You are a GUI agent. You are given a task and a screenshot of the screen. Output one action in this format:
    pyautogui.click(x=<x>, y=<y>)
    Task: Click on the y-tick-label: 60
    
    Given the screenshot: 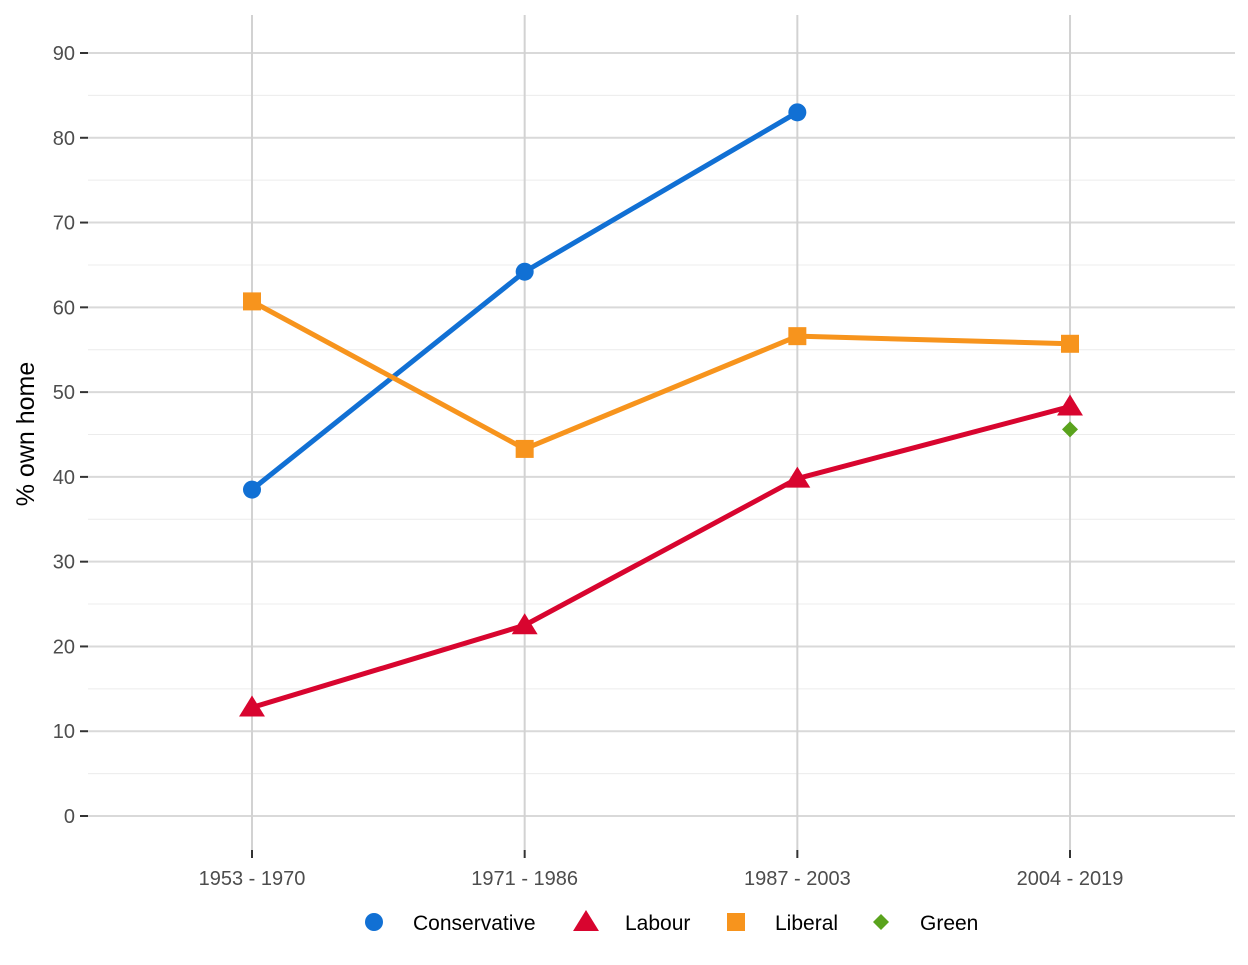 What is the action you would take?
    pyautogui.click(x=64, y=308)
    